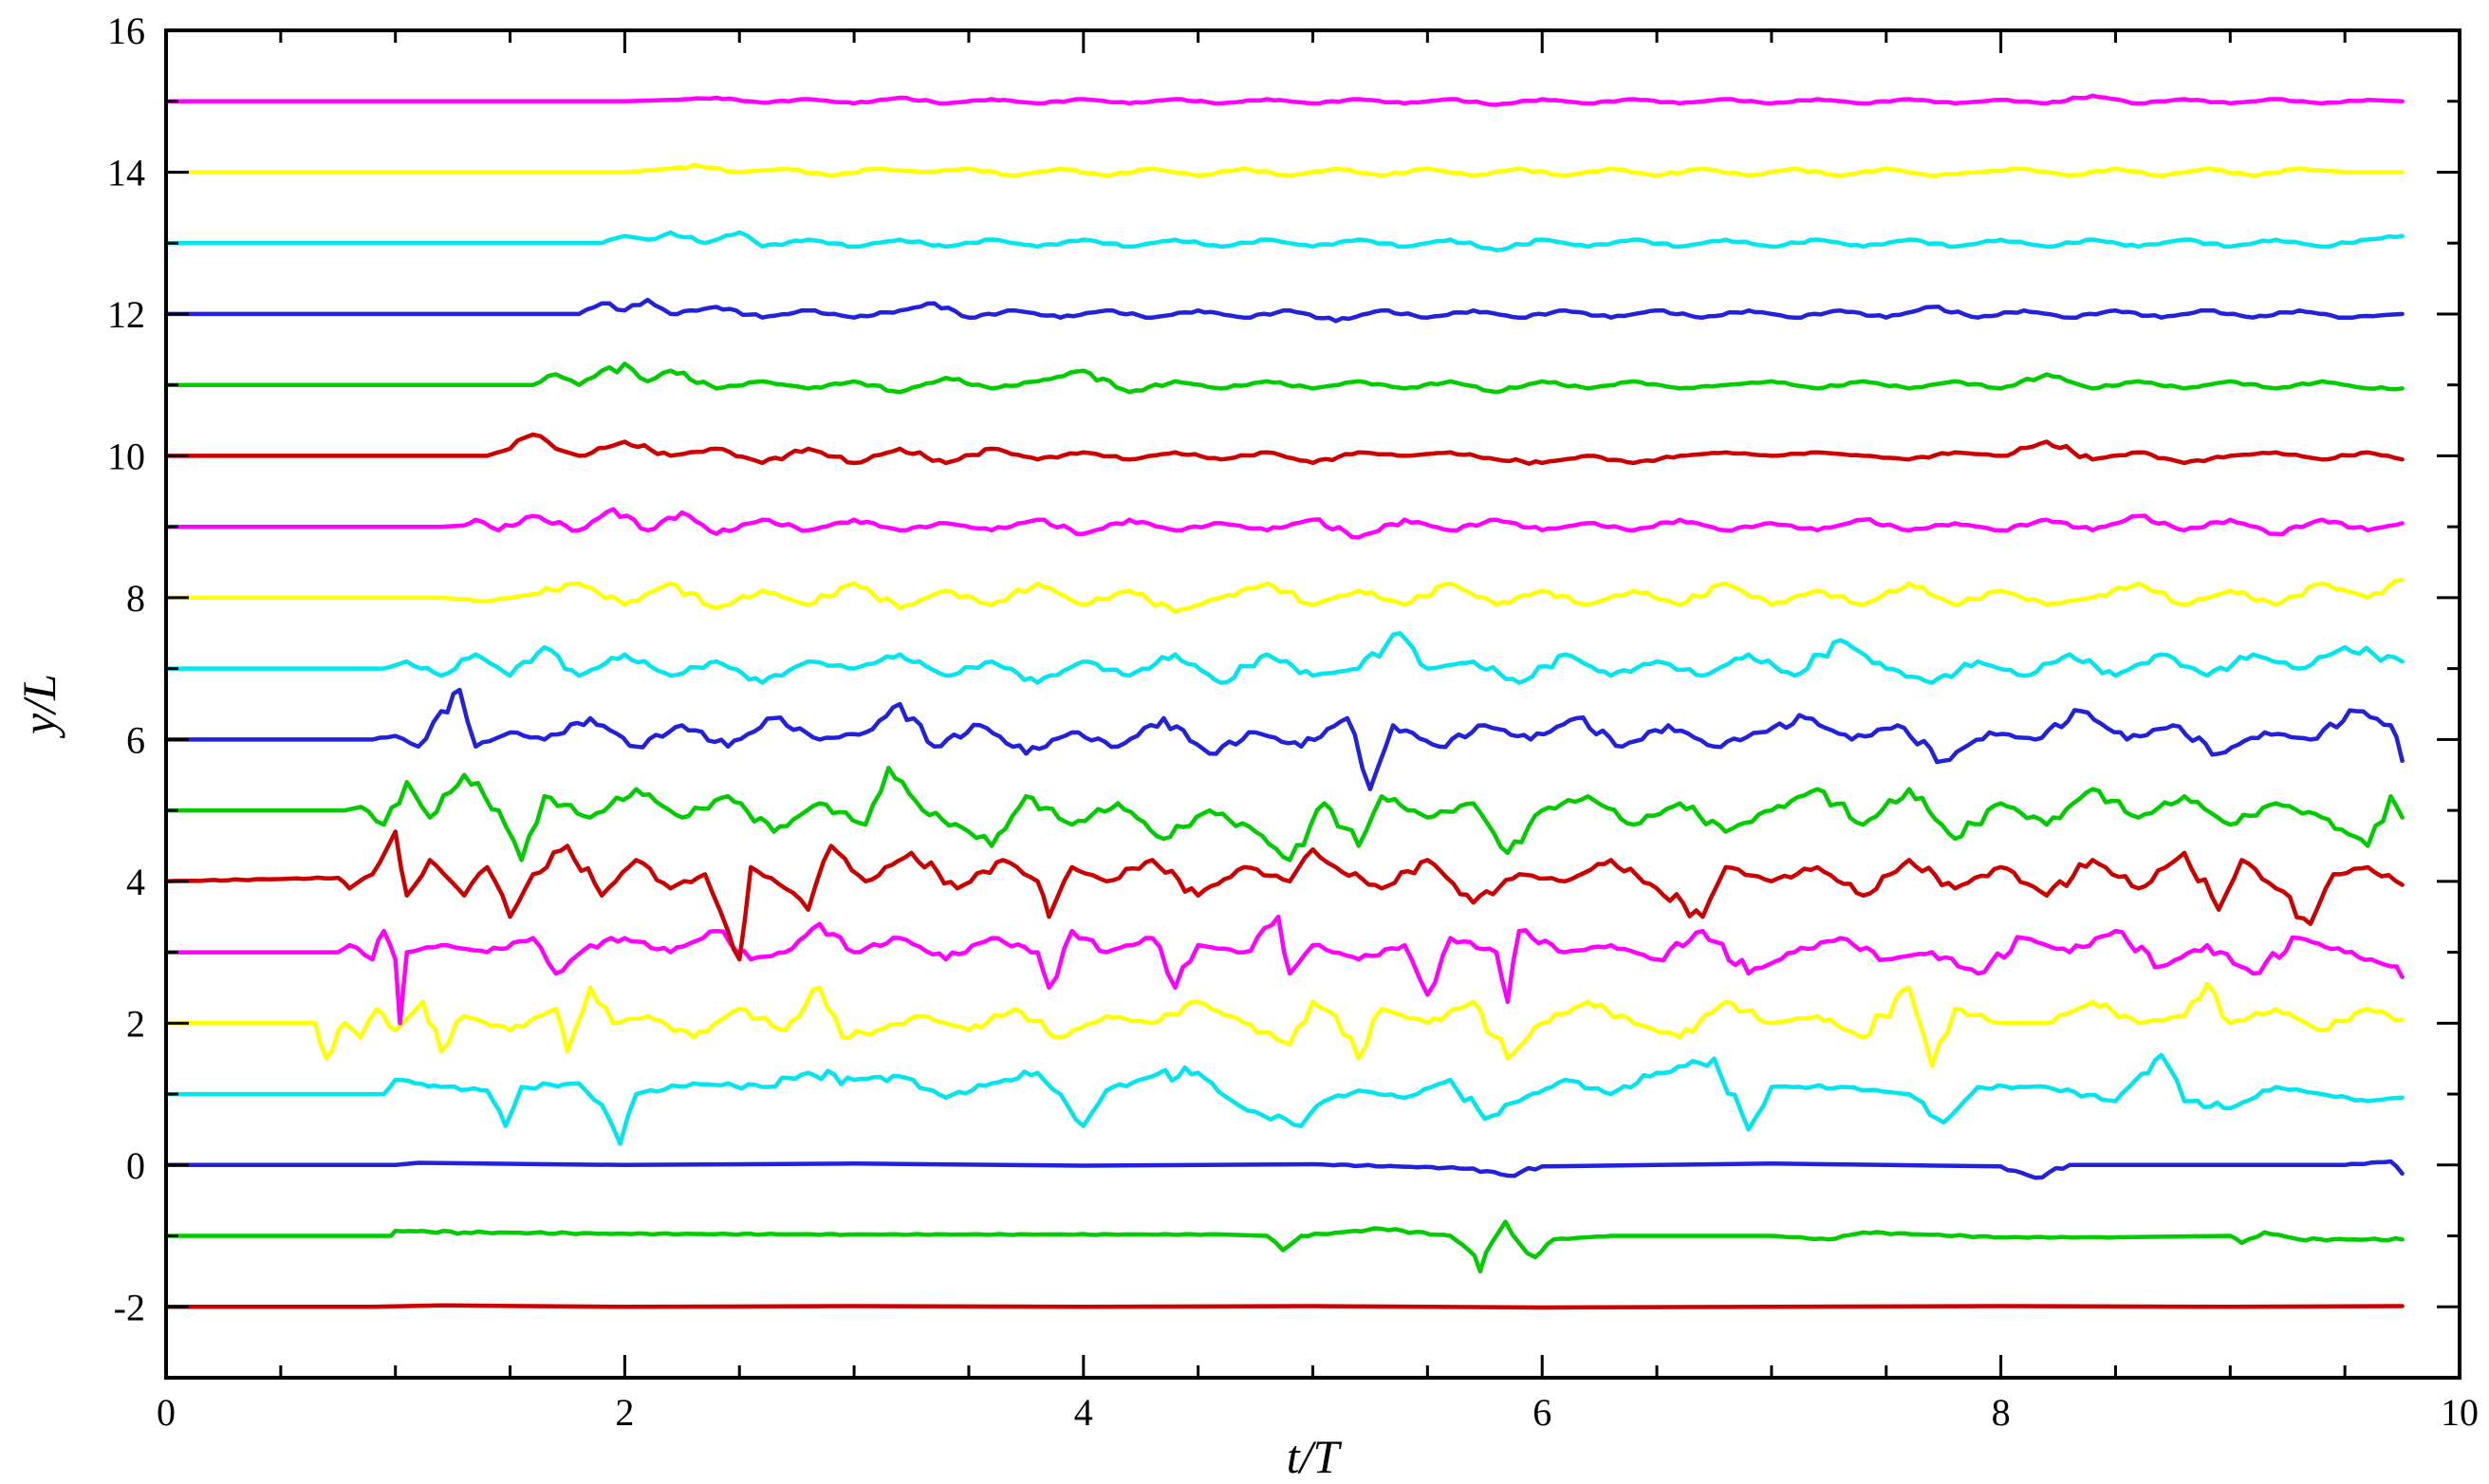 This screenshot has width=2489, height=1484. I want to click on y-axis-label: y/L, so click(38, 707).